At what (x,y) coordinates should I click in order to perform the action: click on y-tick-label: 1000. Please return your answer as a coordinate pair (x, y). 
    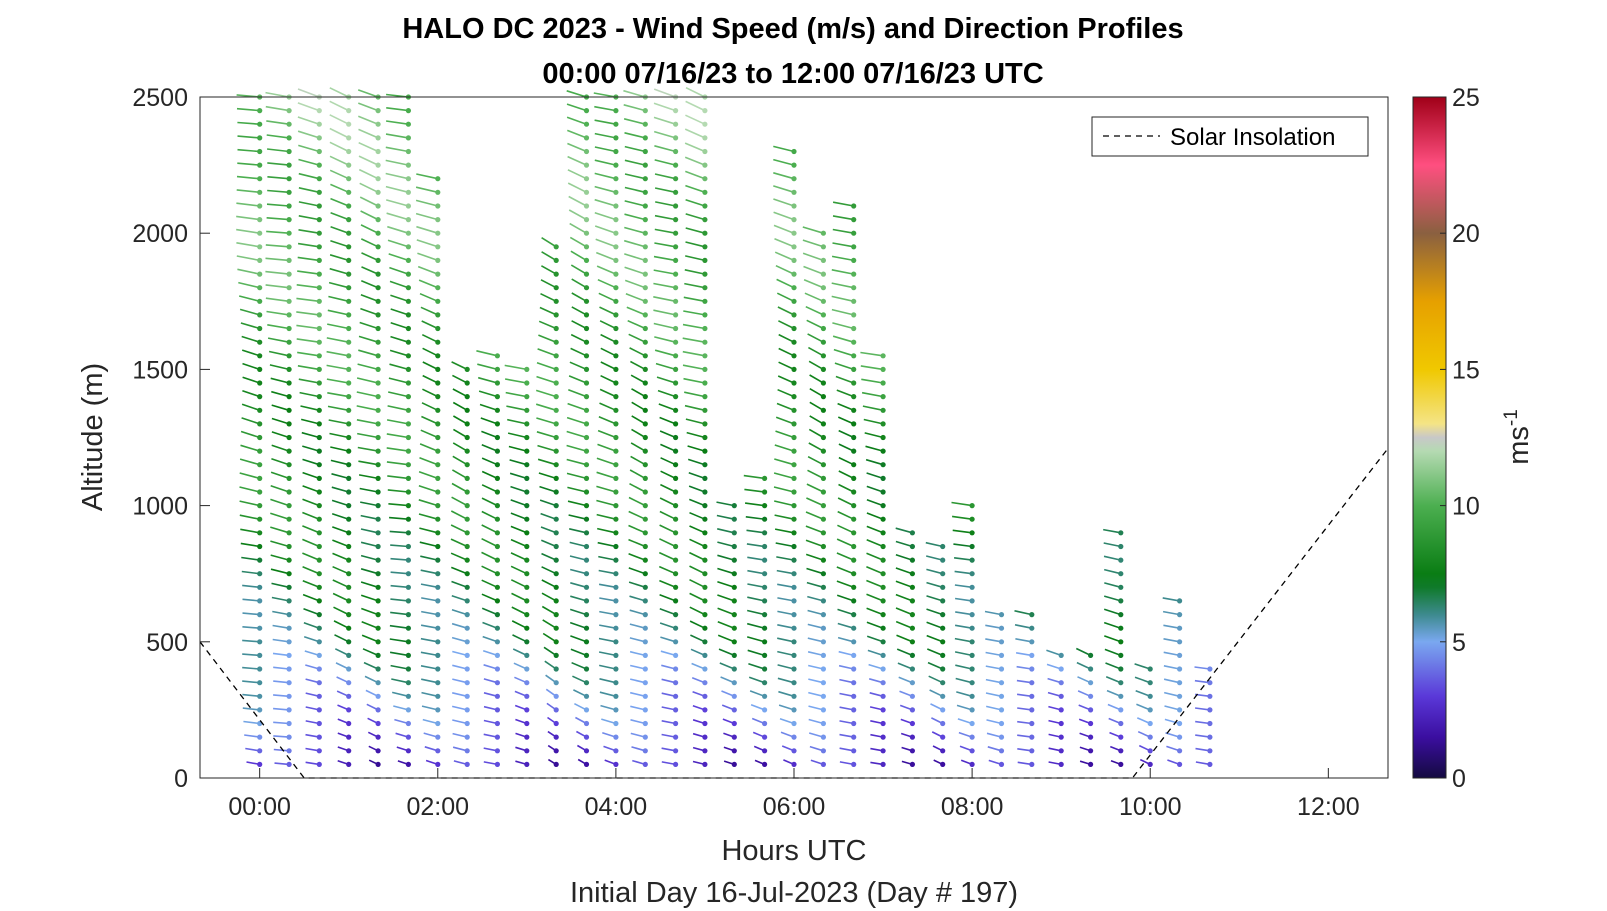
    Looking at the image, I should click on (160, 507).